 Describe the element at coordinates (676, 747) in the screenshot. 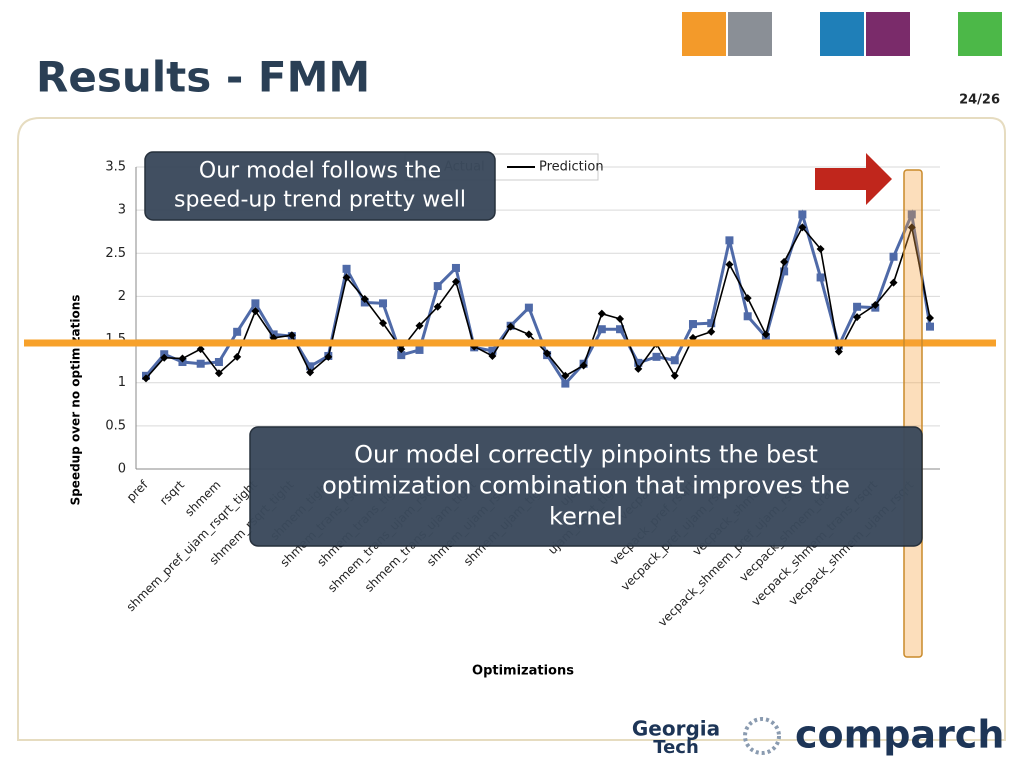

I see `logo-text: Tech` at that location.